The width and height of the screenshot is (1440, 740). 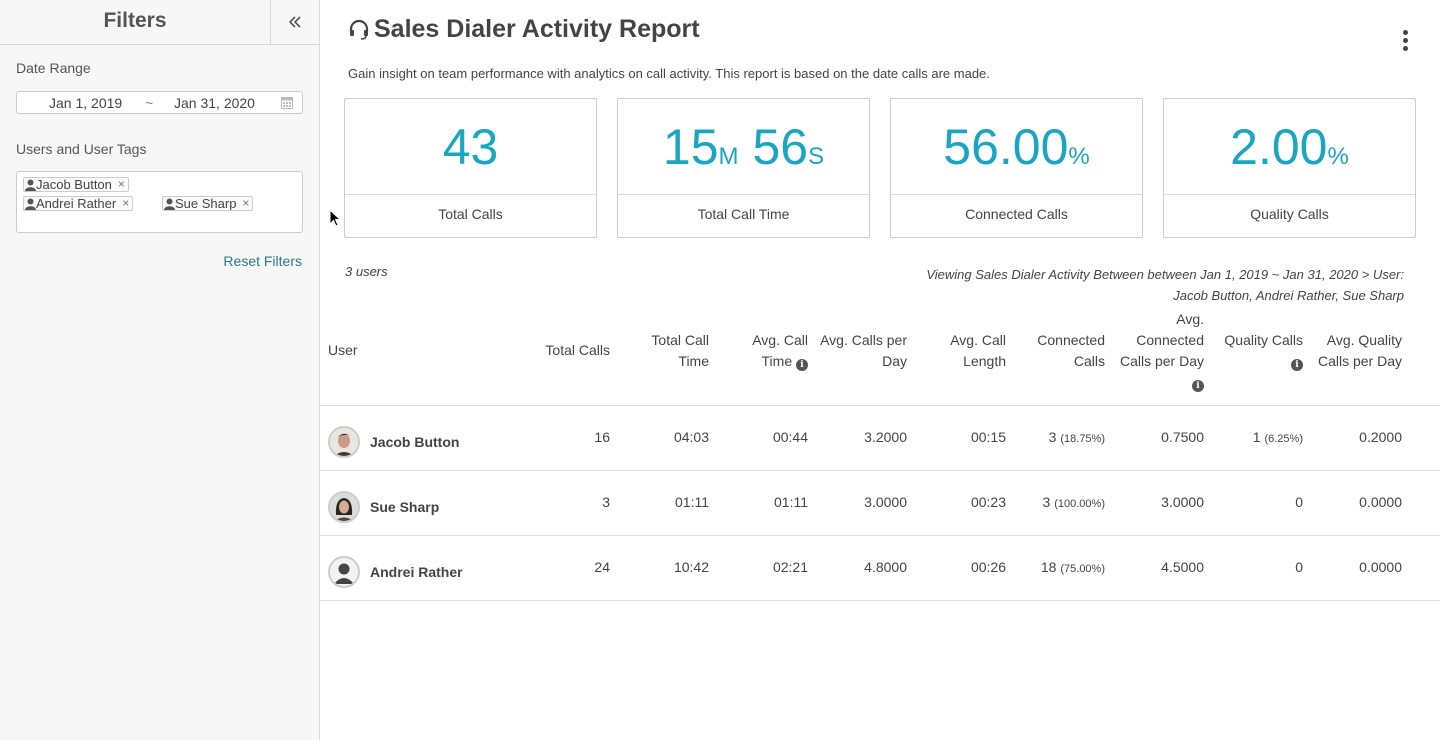 I want to click on user-tag-andrei-rather: Andrei Rather ×, so click(x=78, y=203).